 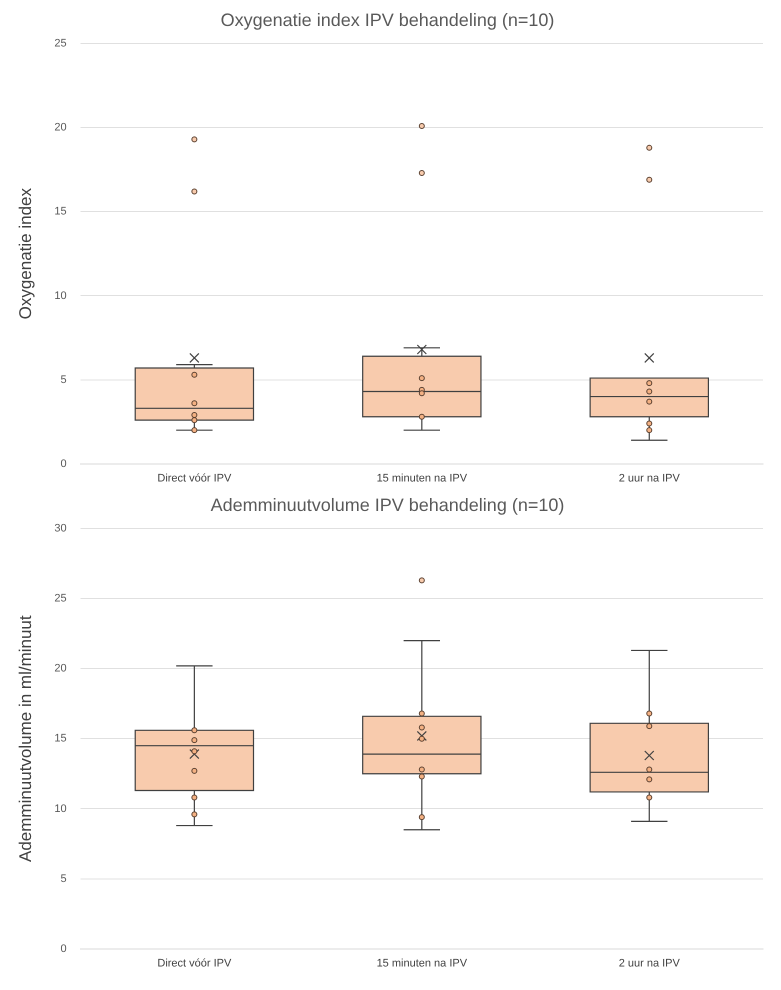 What do you see at coordinates (387, 504) in the screenshot?
I see `chart-title: Ademminuutvolume IPV behandeling (n=10)` at bounding box center [387, 504].